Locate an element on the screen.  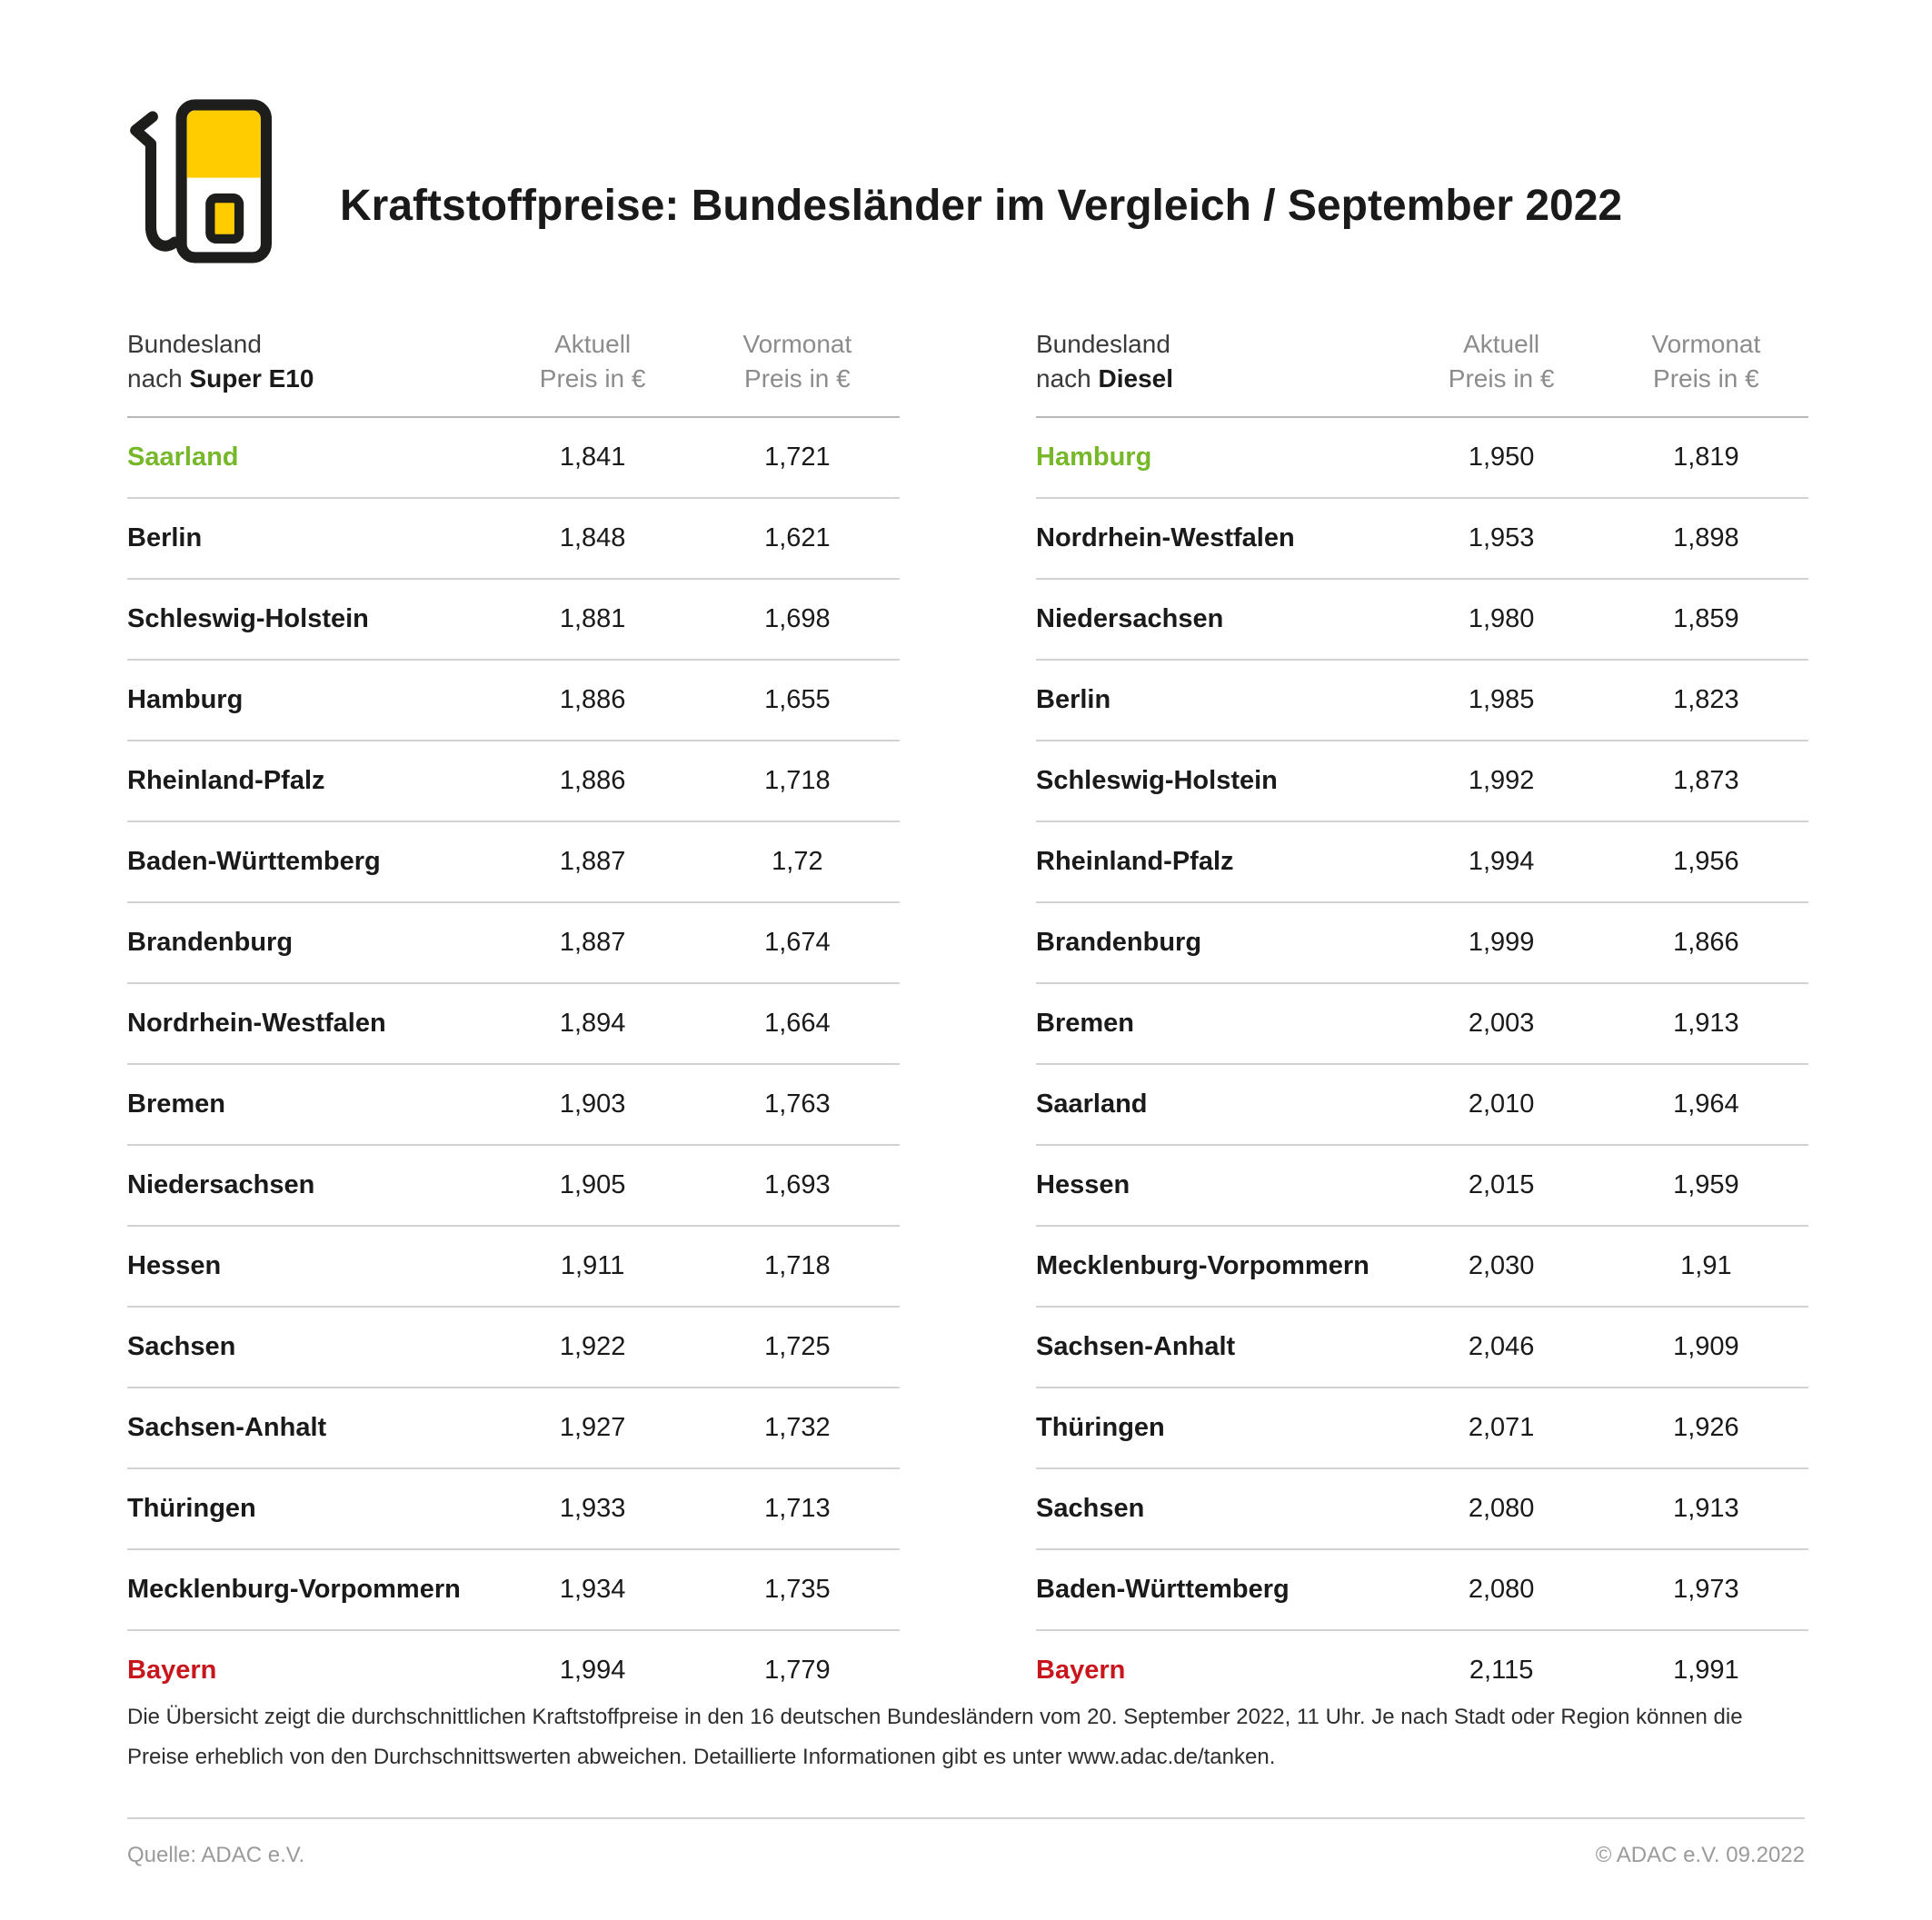
previous-month-price: 1,698 is located at coordinates (797, 618).